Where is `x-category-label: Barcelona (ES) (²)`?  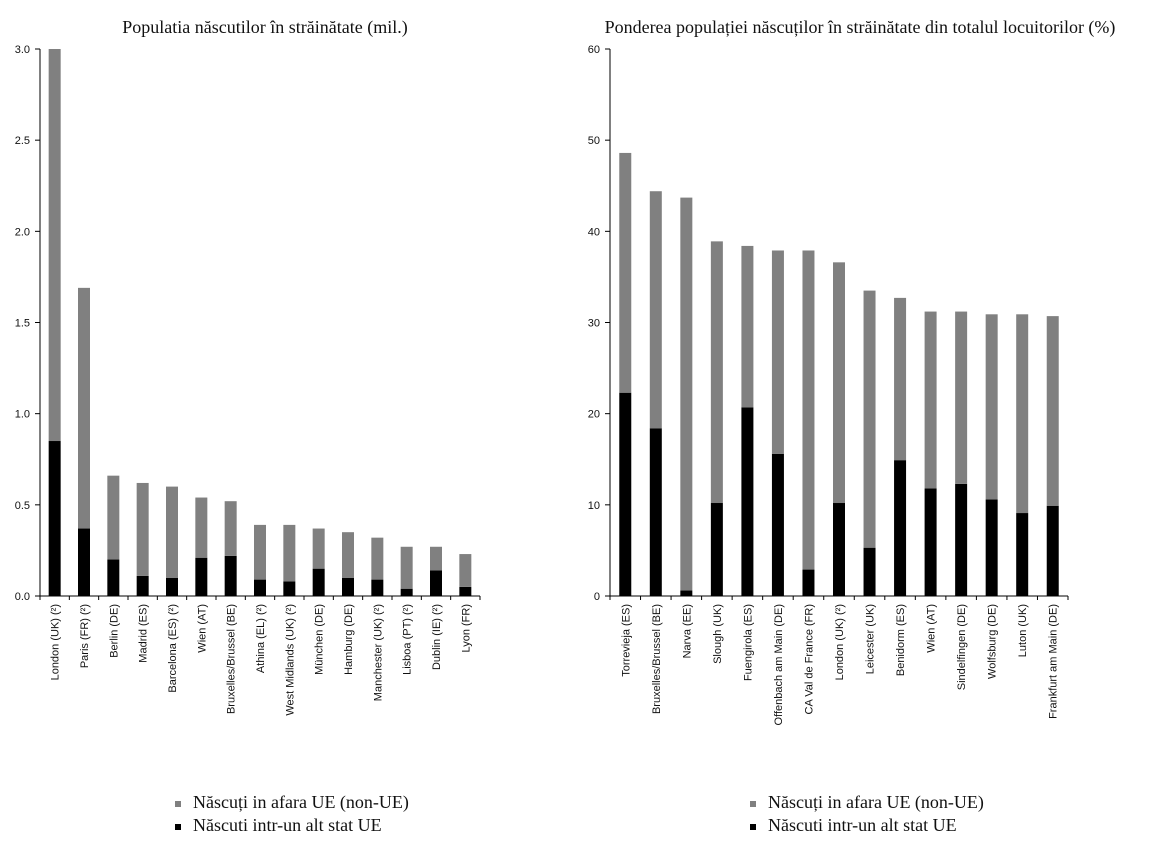
x-category-label: Barcelona (ES) (²) is located at coordinates (173, 648).